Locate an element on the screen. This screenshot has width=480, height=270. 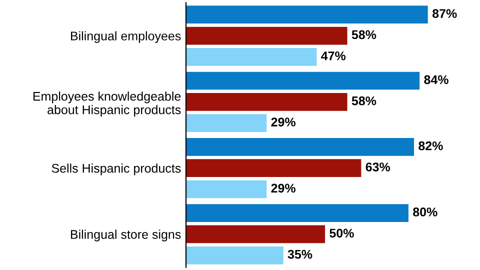
data-label: 80% is located at coordinates (425, 212).